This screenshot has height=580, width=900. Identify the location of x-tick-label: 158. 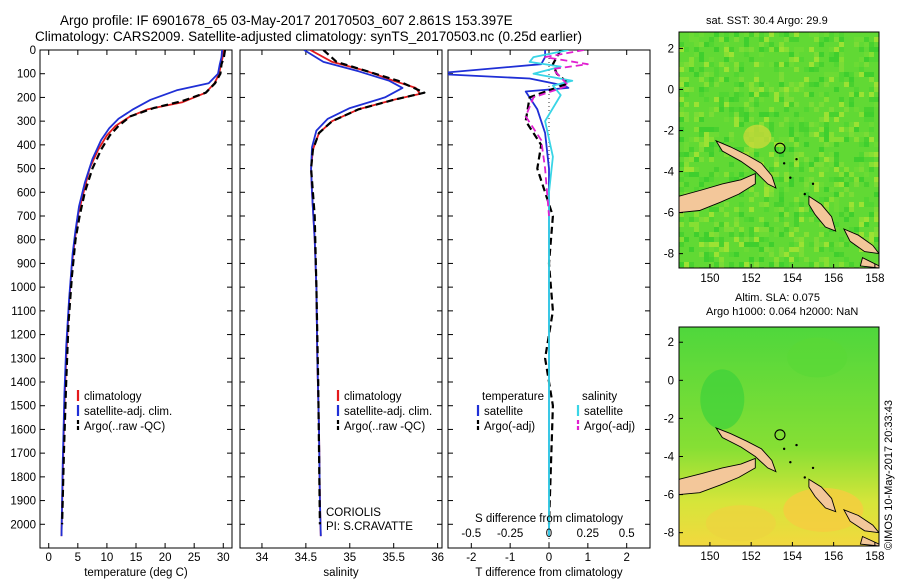
(874, 557).